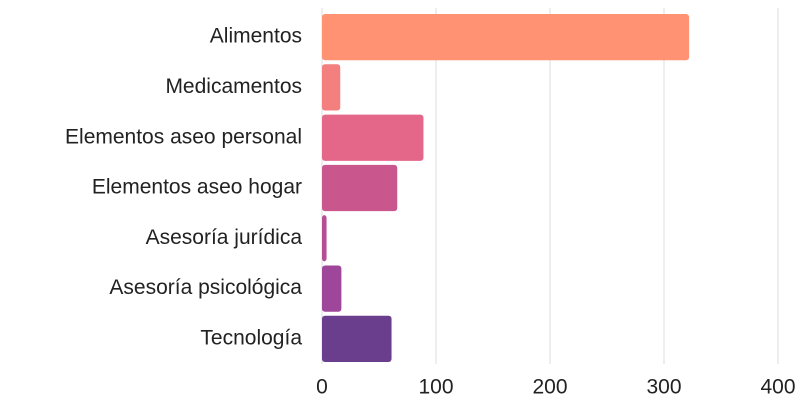 Image resolution: width=800 pixels, height=406 pixels. Describe the element at coordinates (322, 387) in the screenshot. I see `x-tick-label: 0` at that location.